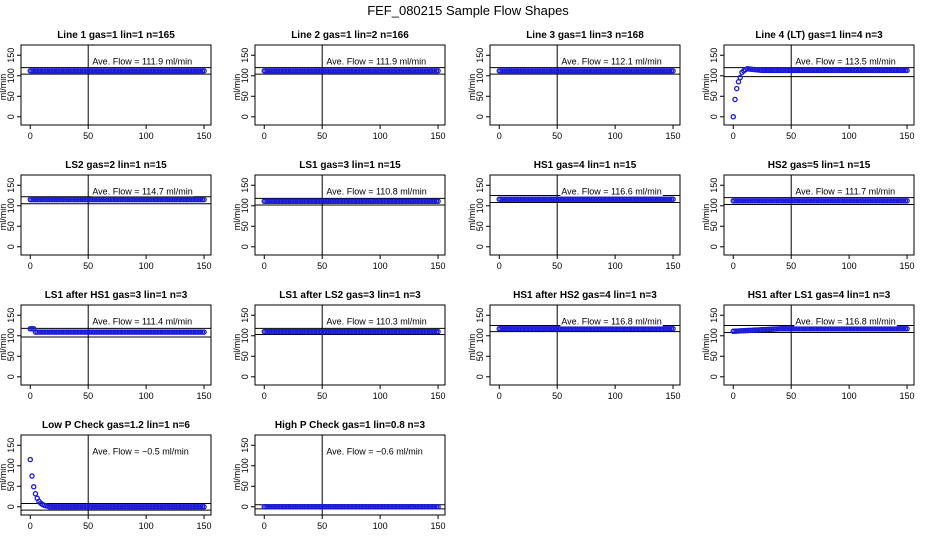 Image resolution: width=936 pixels, height=540 pixels. I want to click on avg-flow-annotation: Ave. Flow = 113.5 ml/min, so click(845, 61).